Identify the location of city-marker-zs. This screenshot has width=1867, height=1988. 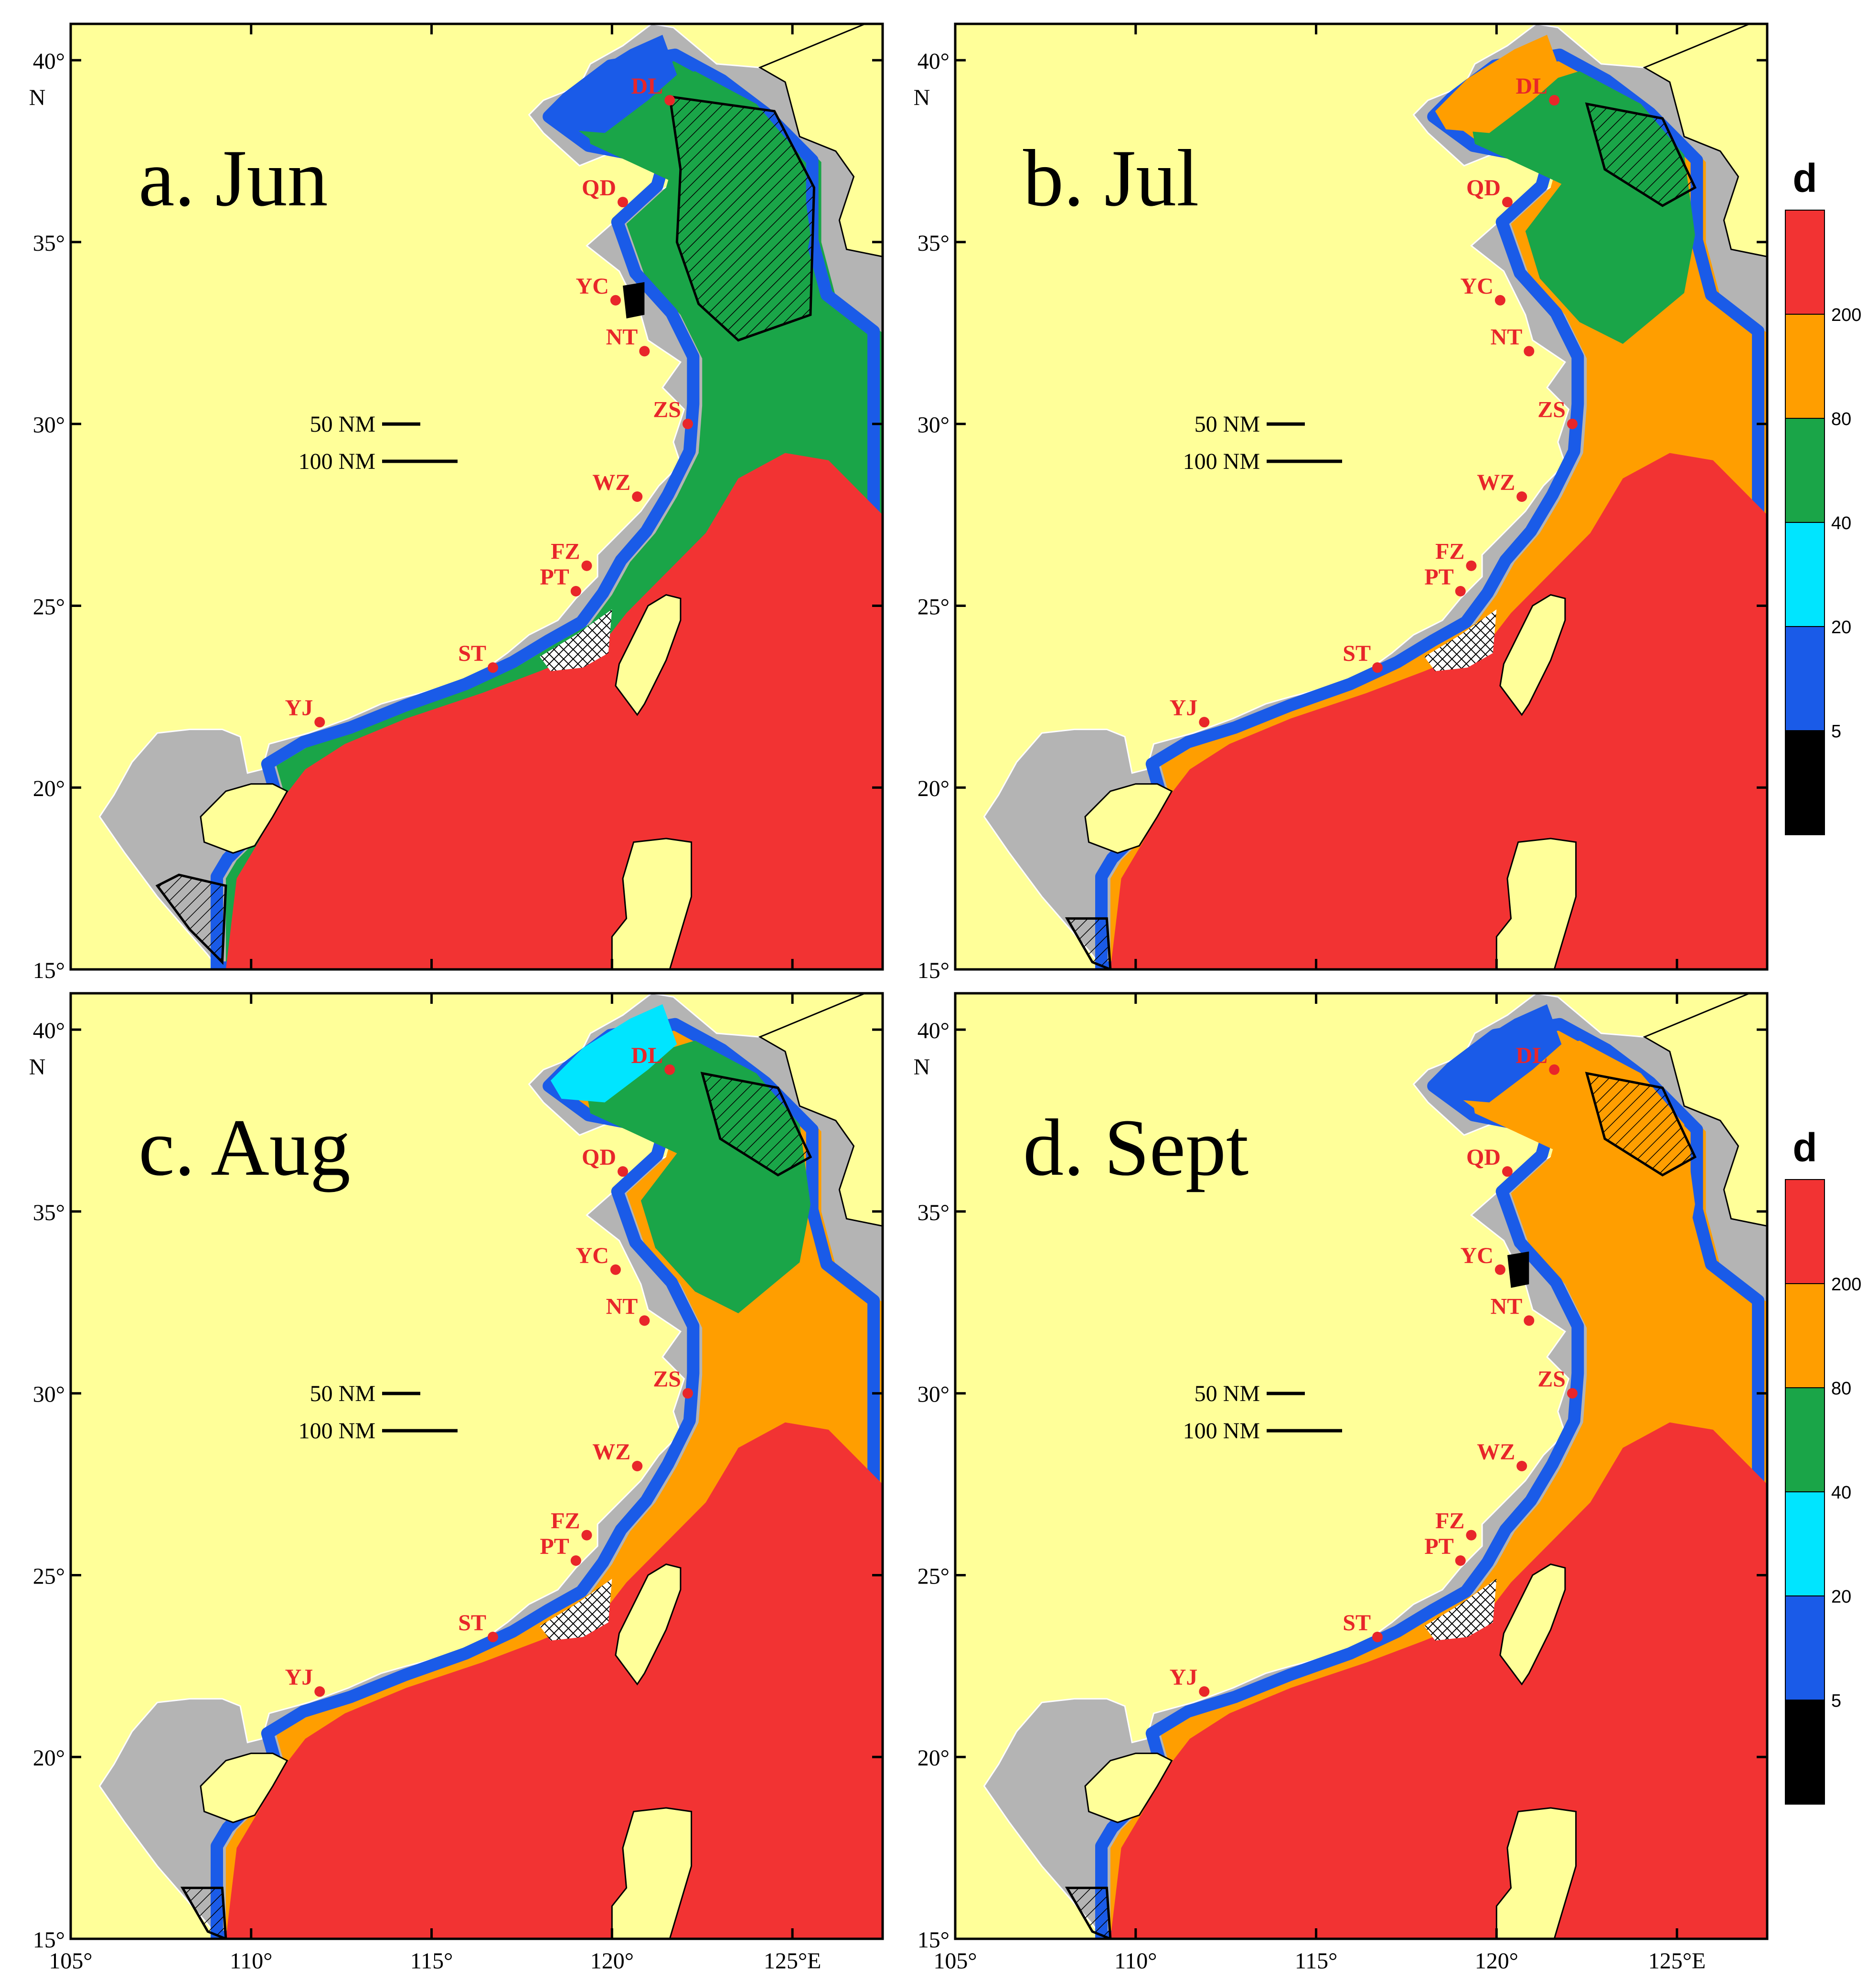
(1572, 1393).